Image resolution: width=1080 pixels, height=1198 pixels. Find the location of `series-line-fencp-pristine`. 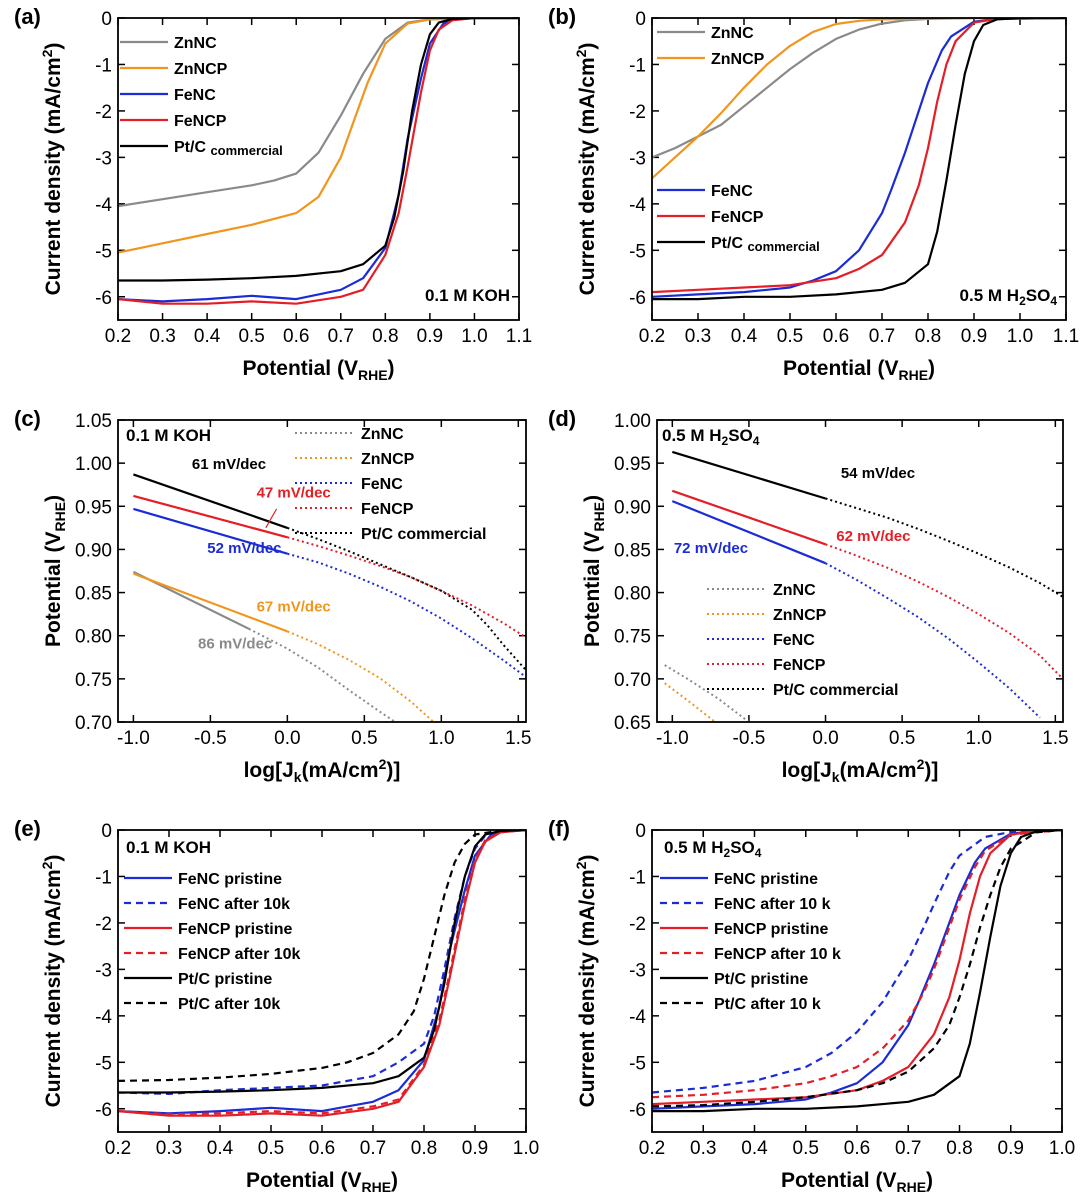

series-line-fencp-pristine is located at coordinates (322, 973).